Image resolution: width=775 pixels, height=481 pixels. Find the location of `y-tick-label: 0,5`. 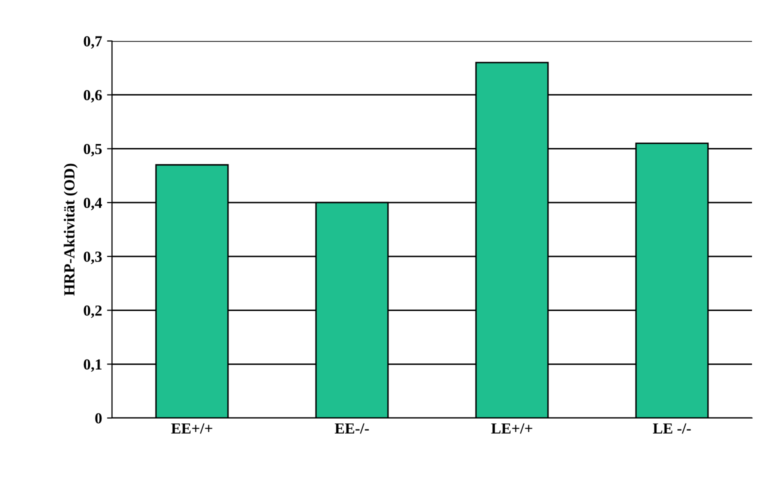

y-tick-label: 0,5 is located at coordinates (93, 150).